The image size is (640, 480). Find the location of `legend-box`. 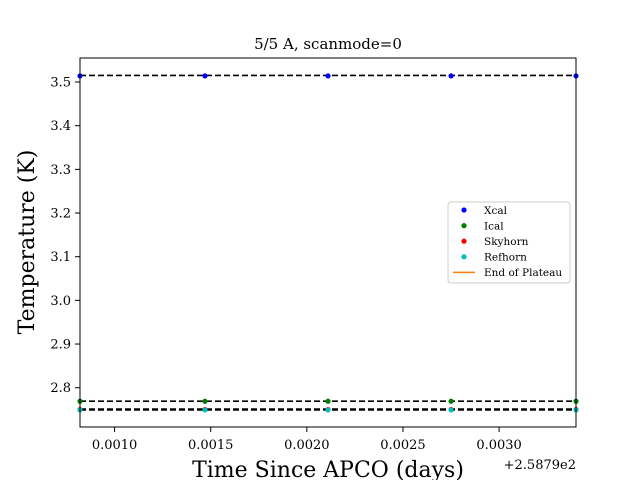

legend-box is located at coordinates (509, 242).